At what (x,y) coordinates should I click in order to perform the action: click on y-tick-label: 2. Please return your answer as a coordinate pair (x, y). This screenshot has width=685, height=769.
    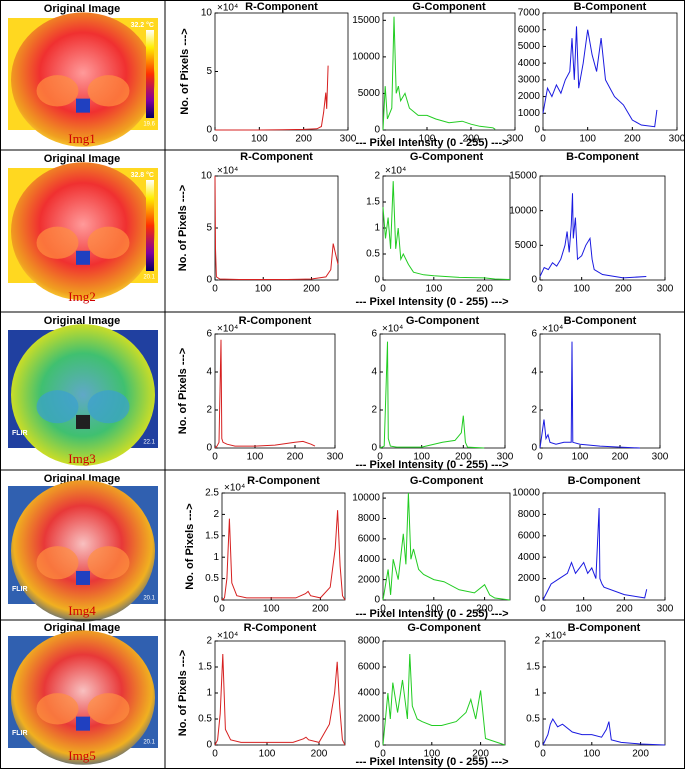
    Looking at the image, I should click on (377, 176).